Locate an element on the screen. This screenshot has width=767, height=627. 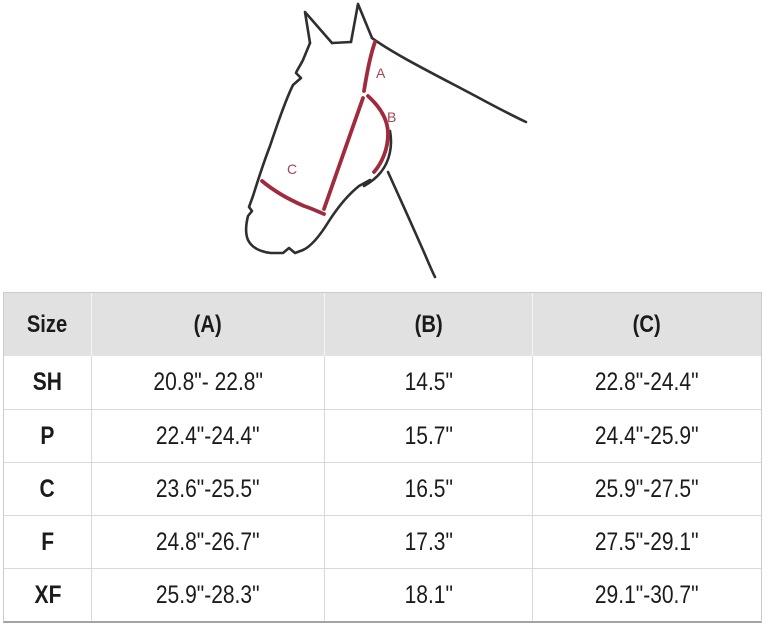
cell-sh-a: 20.8"- 22.8" is located at coordinates (208, 382).